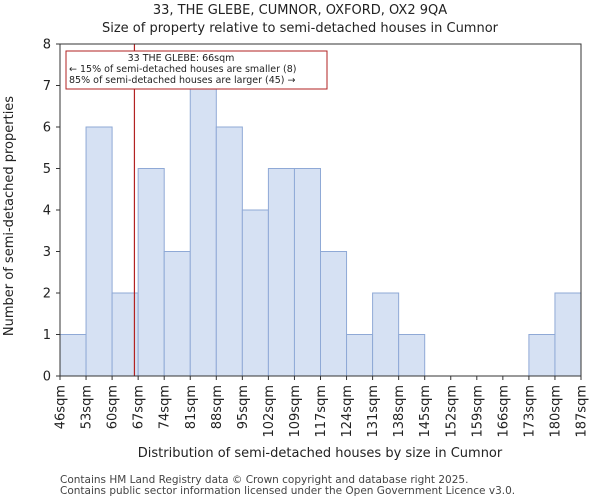 The width and height of the screenshot is (600, 500). Describe the element at coordinates (165, 407) in the screenshot. I see `x-tick-label: 74sqm` at that location.